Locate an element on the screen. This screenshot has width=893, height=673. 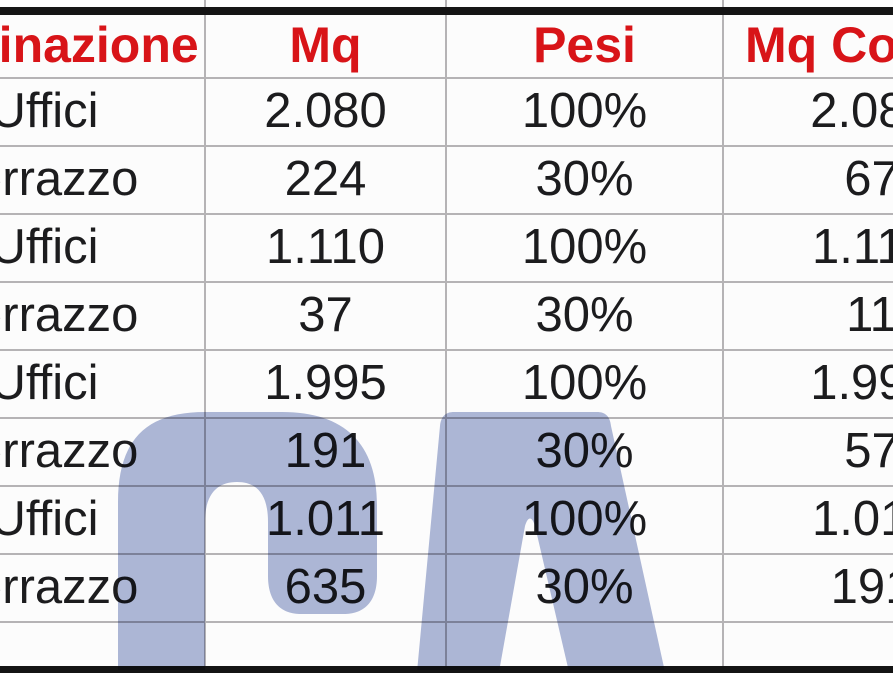
cell-mq-commerciali: 57 is located at coordinates (807, 452).